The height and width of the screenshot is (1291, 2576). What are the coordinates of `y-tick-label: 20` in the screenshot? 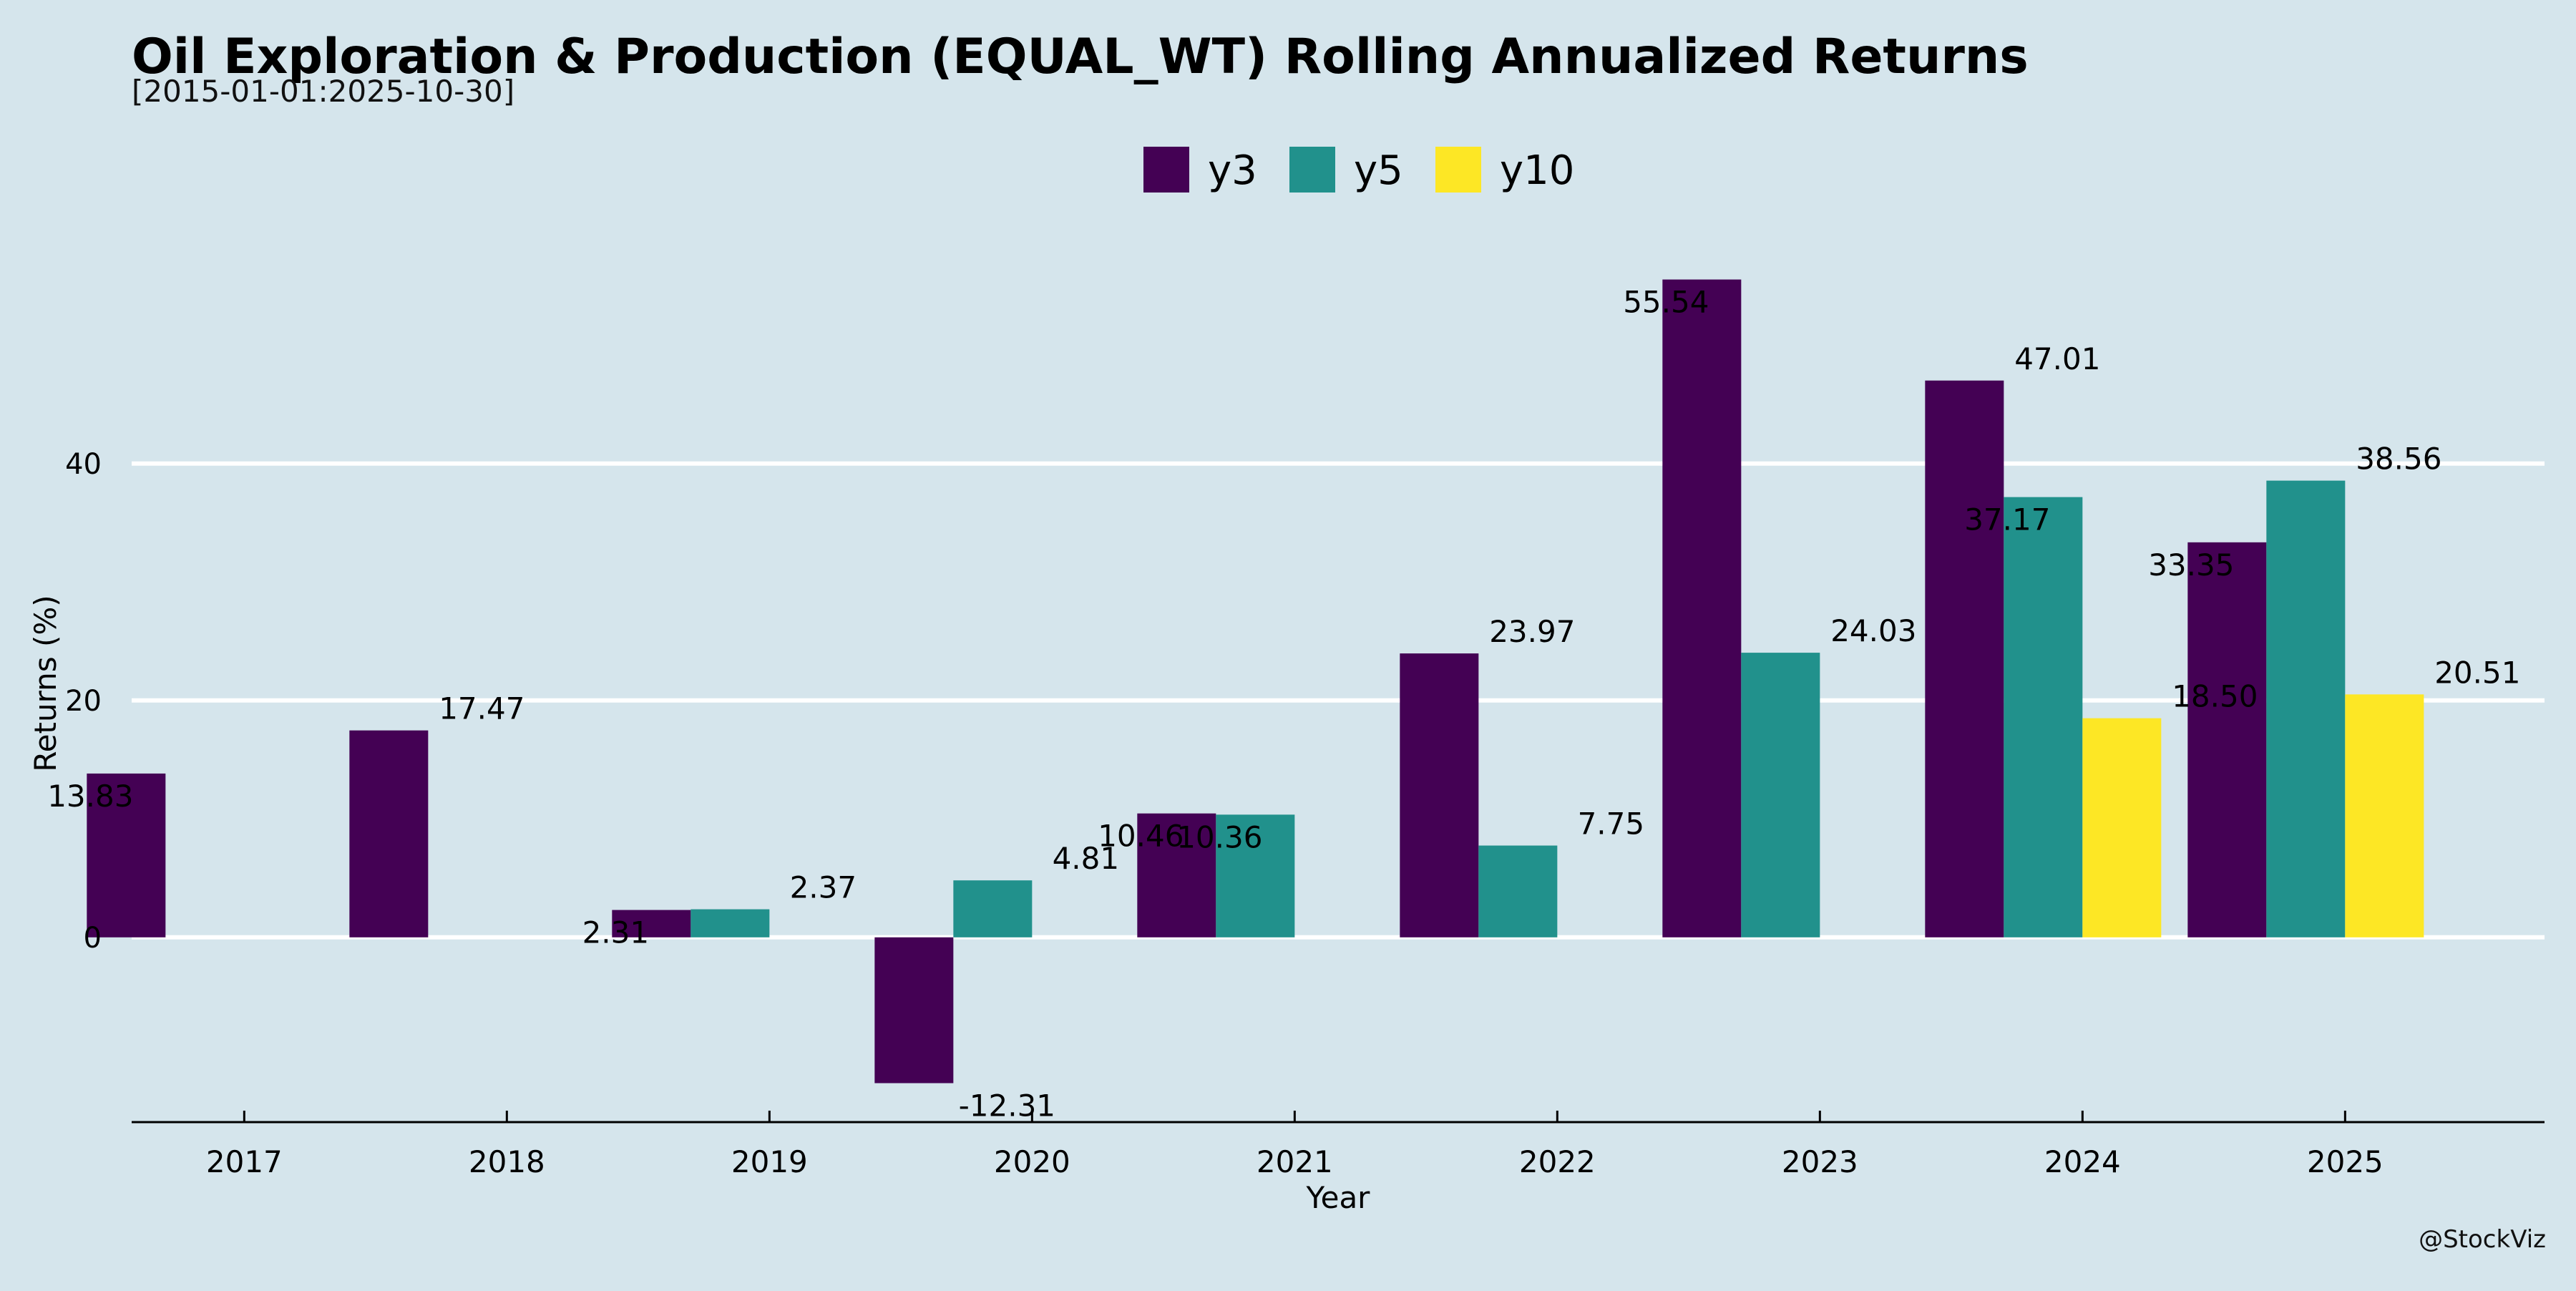 It's located at (83, 701).